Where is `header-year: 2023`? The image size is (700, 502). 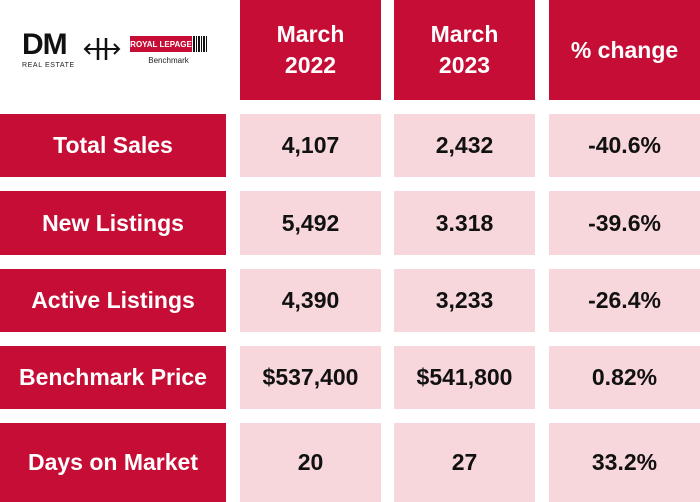
header-year: 2023 is located at coordinates (464, 65).